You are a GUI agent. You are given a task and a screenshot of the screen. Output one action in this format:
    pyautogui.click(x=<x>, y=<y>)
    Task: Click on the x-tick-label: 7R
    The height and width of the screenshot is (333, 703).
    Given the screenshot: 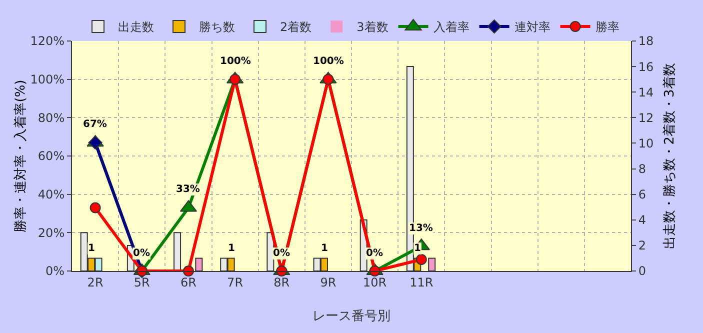 What is the action you would take?
    pyautogui.click(x=235, y=282)
    